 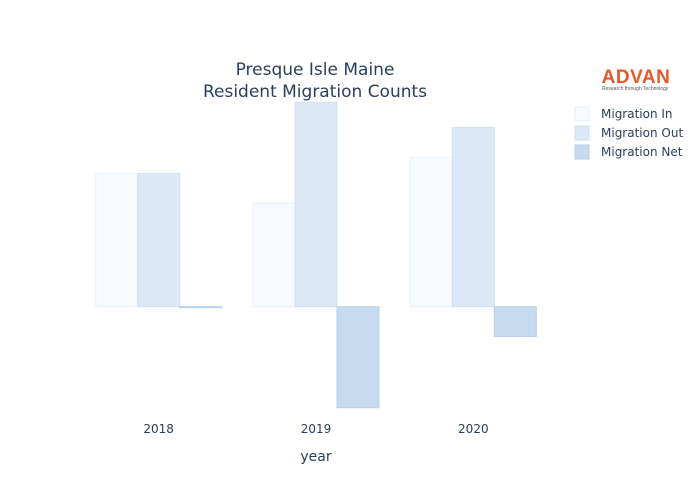 I want to click on bar-migration-net-2019, so click(x=358, y=357).